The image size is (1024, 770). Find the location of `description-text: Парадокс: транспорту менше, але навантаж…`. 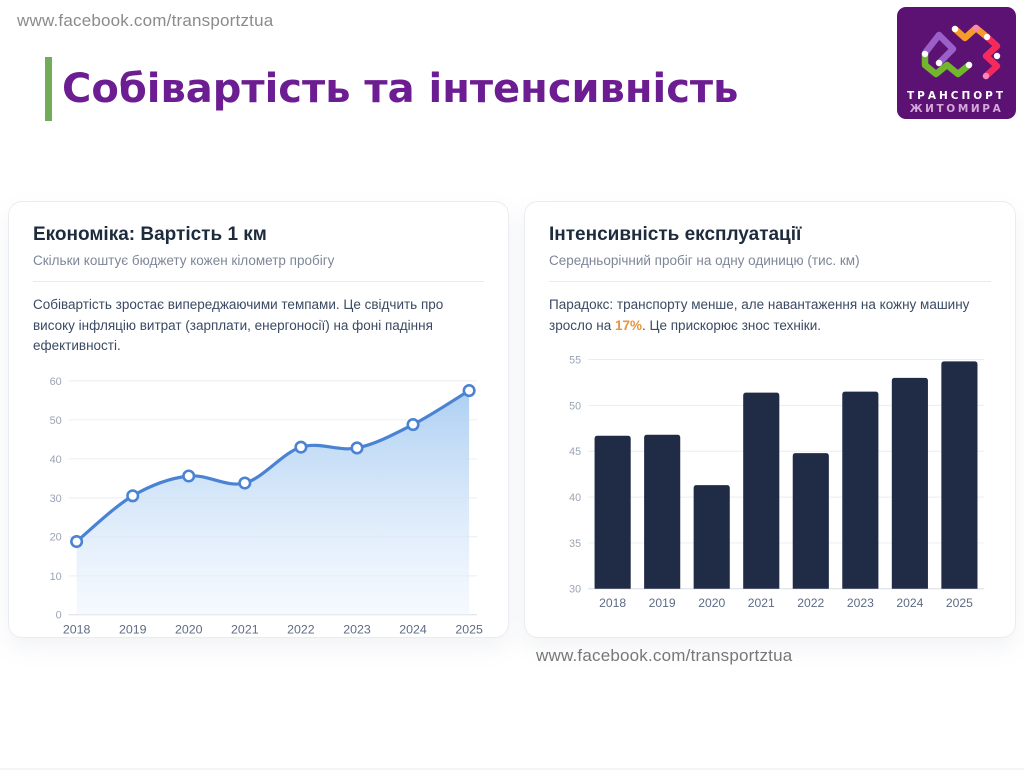

description-text: Парадокс: транспорту менше, але навантаж… is located at coordinates (759, 315).